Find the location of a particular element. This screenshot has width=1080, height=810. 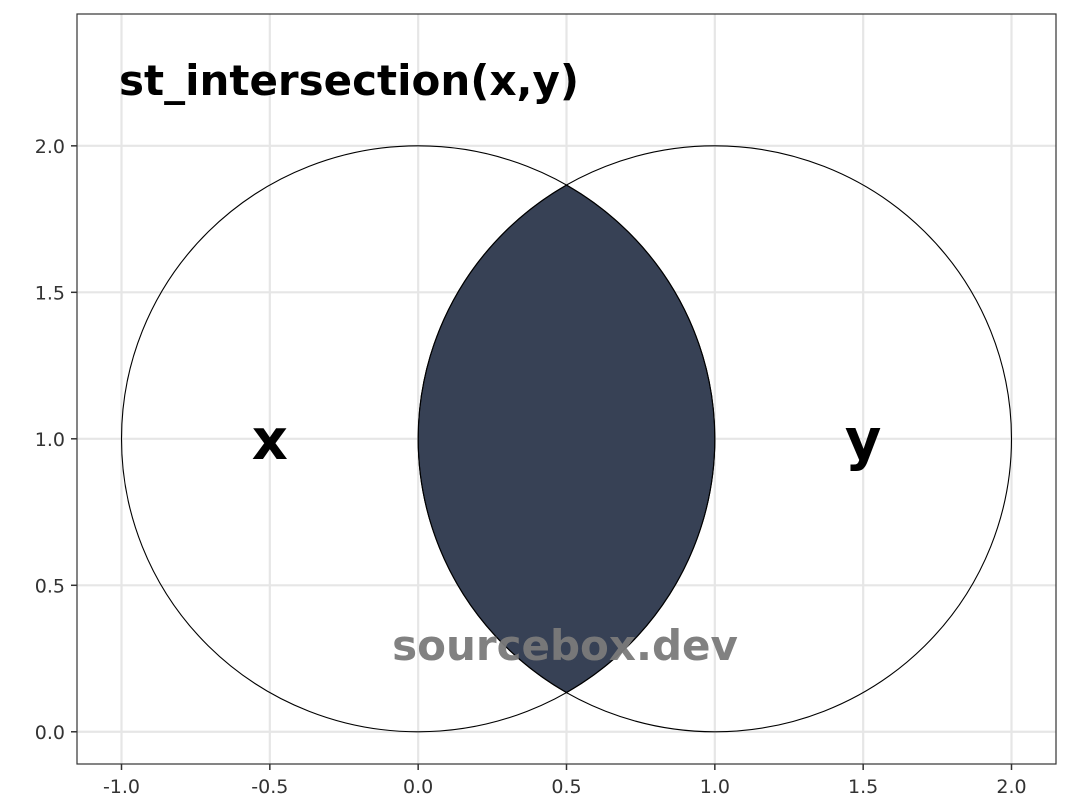

diagram-title: st_intersection(x,y) is located at coordinates (349, 80).